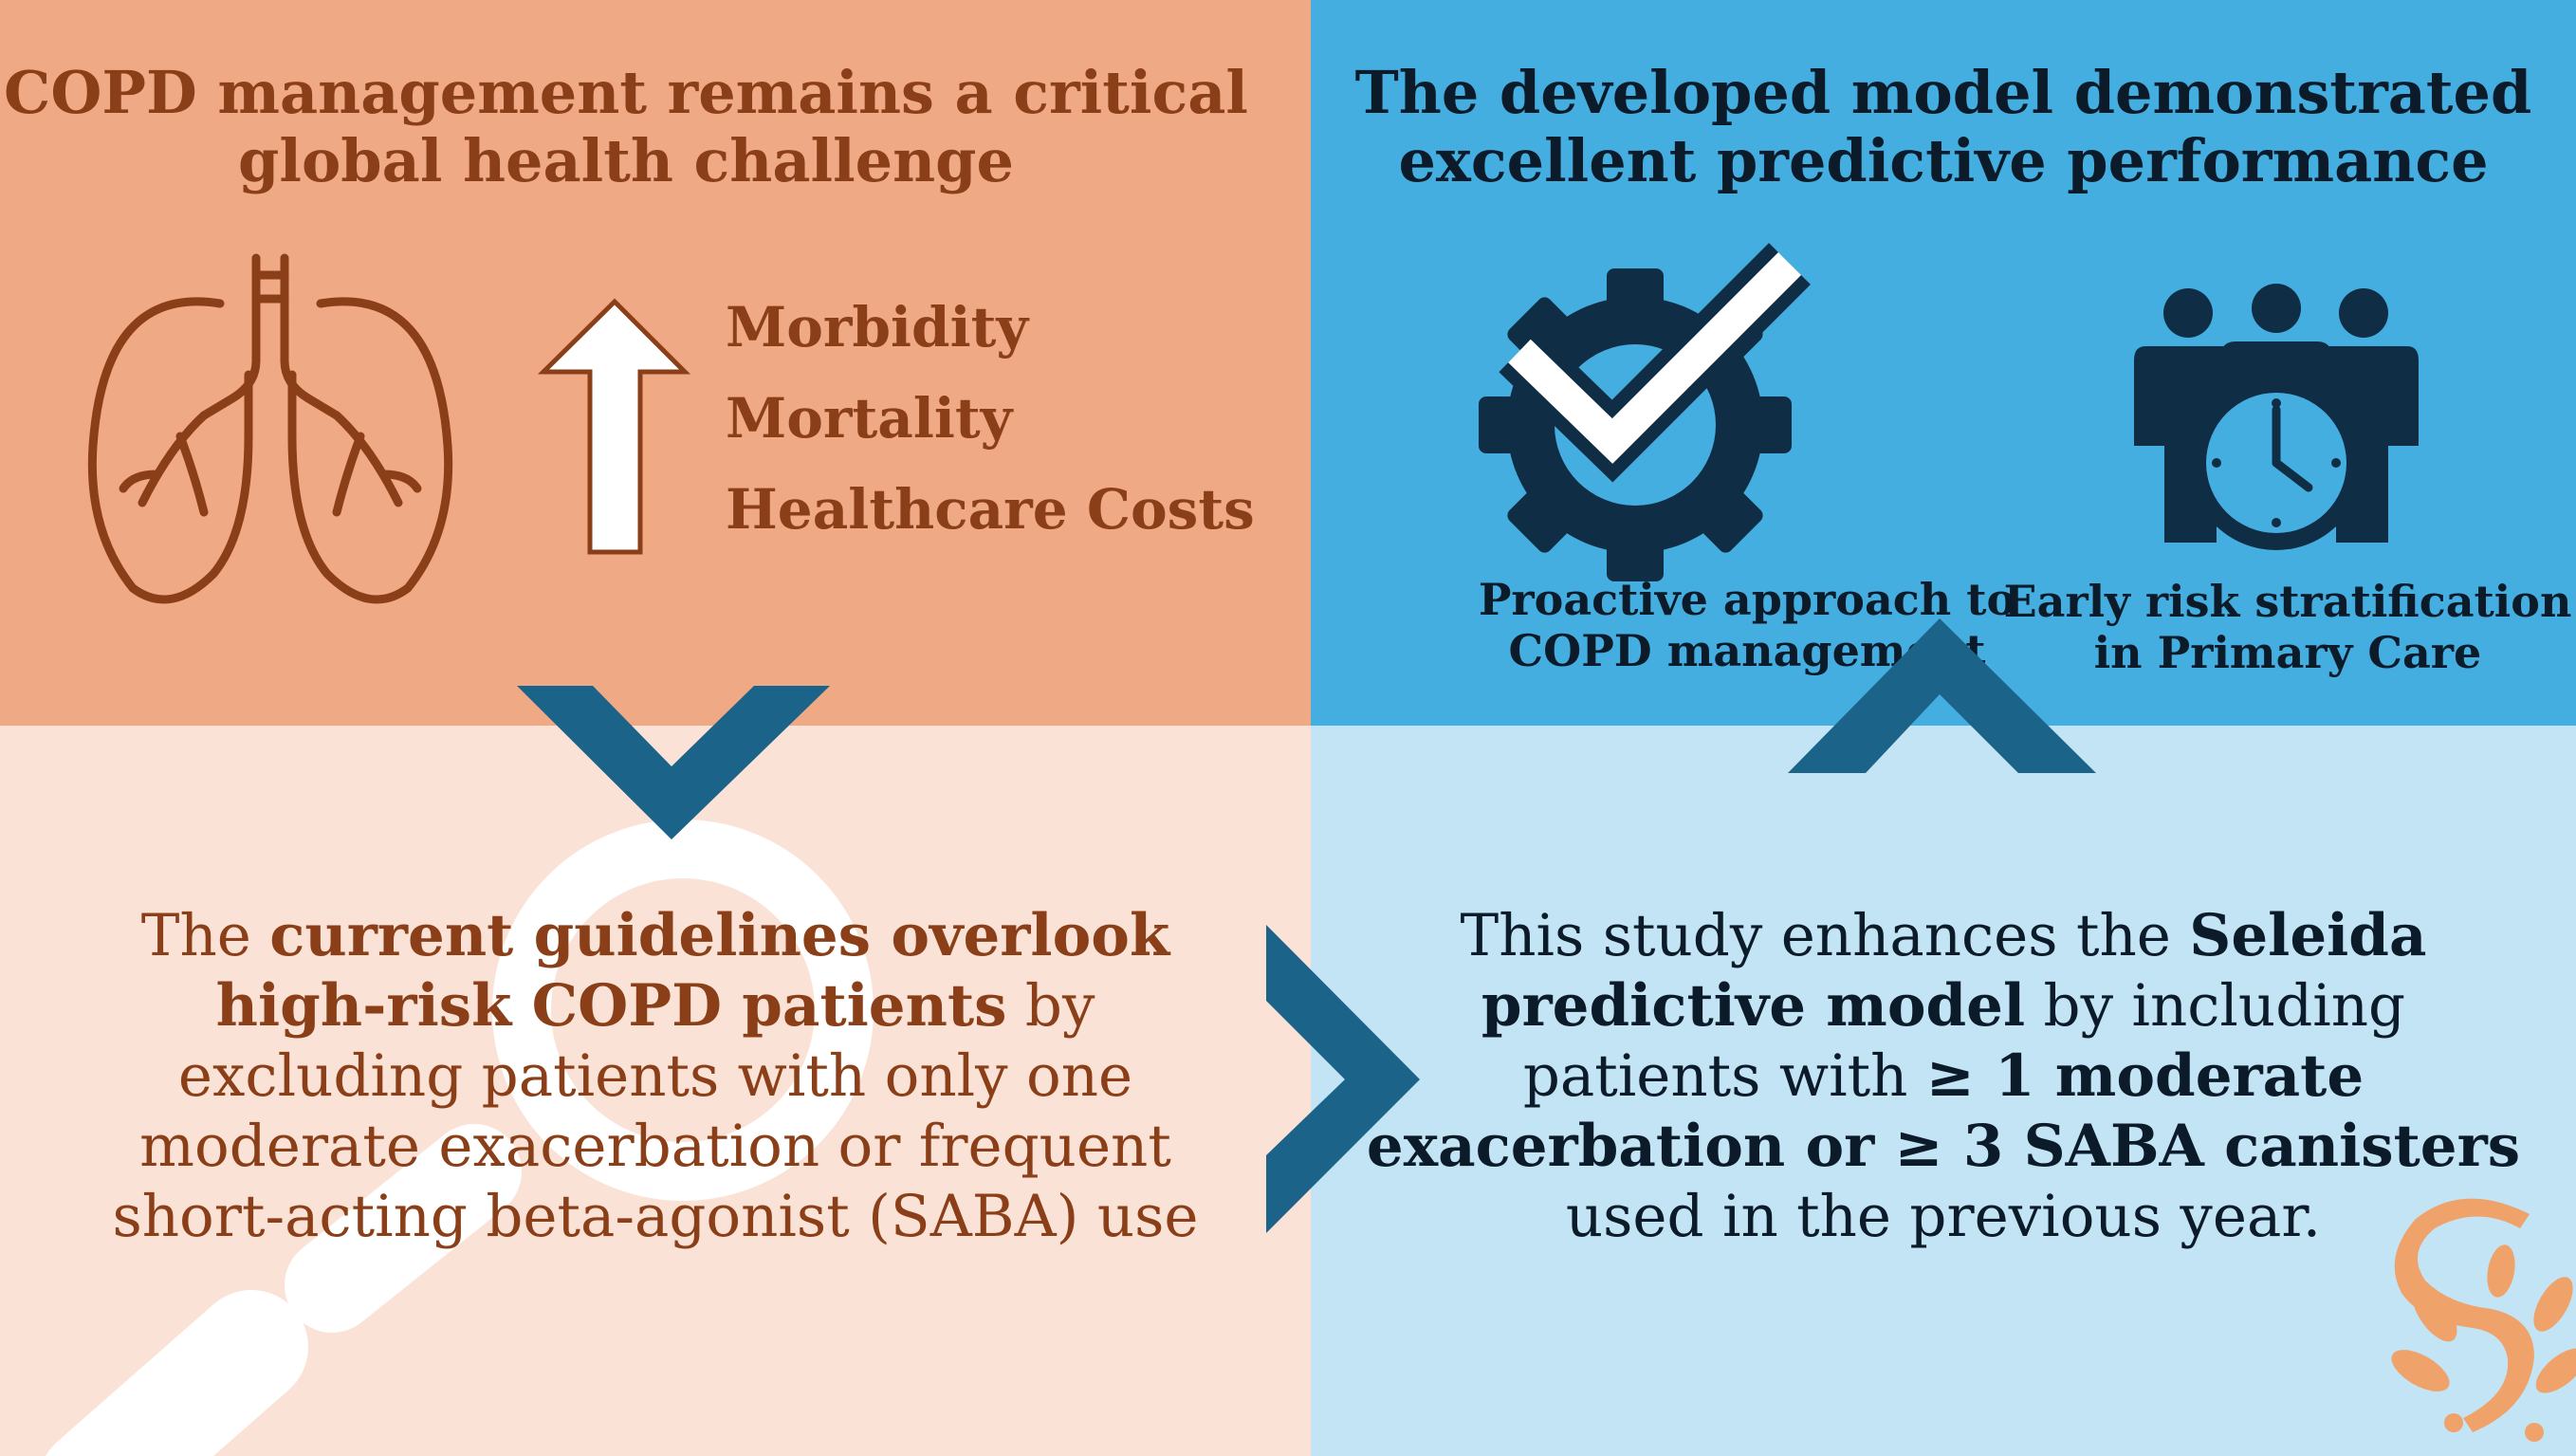 Image resolution: width=2576 pixels, height=1456 pixels. What do you see at coordinates (1943, 1146) in the screenshot?
I see `study-text-bold4: exacerbation or ≥ 3 SABA canisters` at bounding box center [1943, 1146].